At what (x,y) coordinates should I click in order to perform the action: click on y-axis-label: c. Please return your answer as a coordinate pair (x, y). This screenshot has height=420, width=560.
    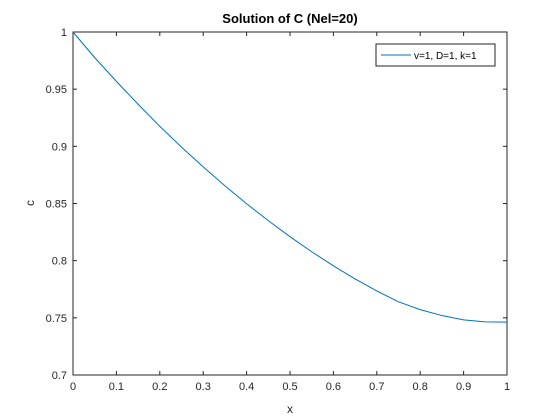
    Looking at the image, I should click on (30, 203).